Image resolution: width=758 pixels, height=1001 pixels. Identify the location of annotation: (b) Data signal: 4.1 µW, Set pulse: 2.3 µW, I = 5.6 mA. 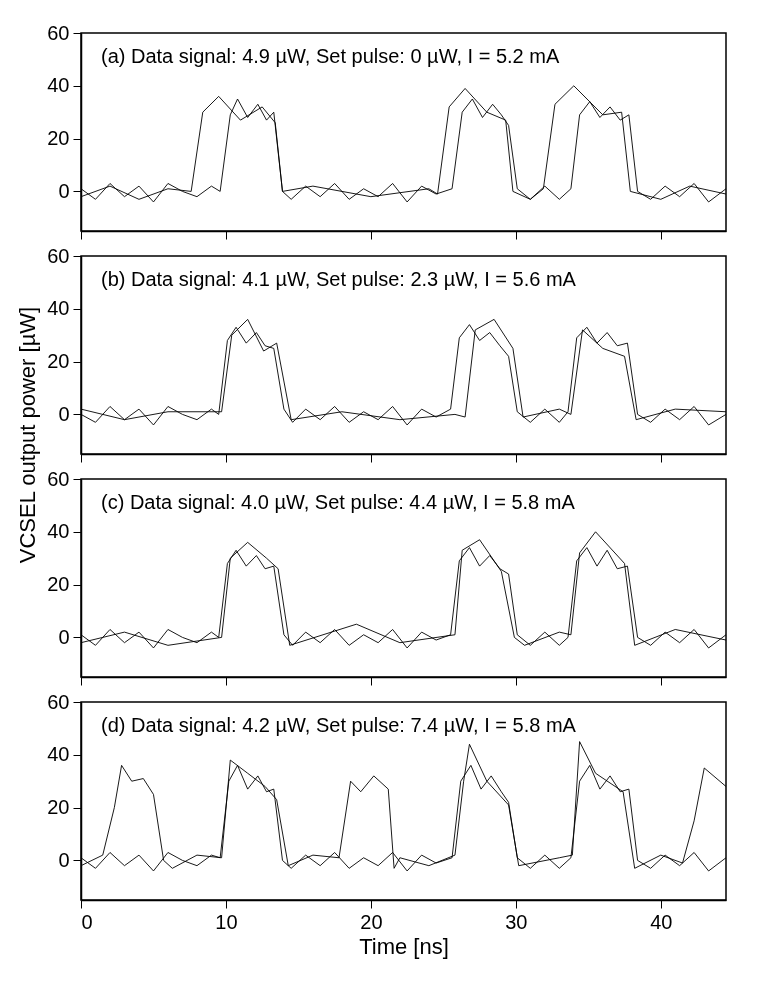
(339, 279).